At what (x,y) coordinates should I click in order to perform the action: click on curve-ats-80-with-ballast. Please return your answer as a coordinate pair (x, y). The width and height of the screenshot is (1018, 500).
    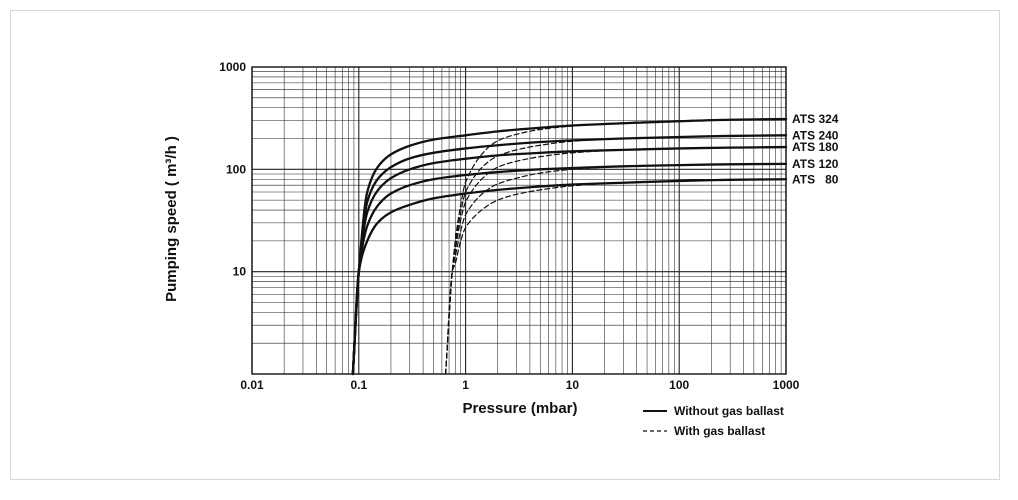
    Looking at the image, I should click on (616, 276).